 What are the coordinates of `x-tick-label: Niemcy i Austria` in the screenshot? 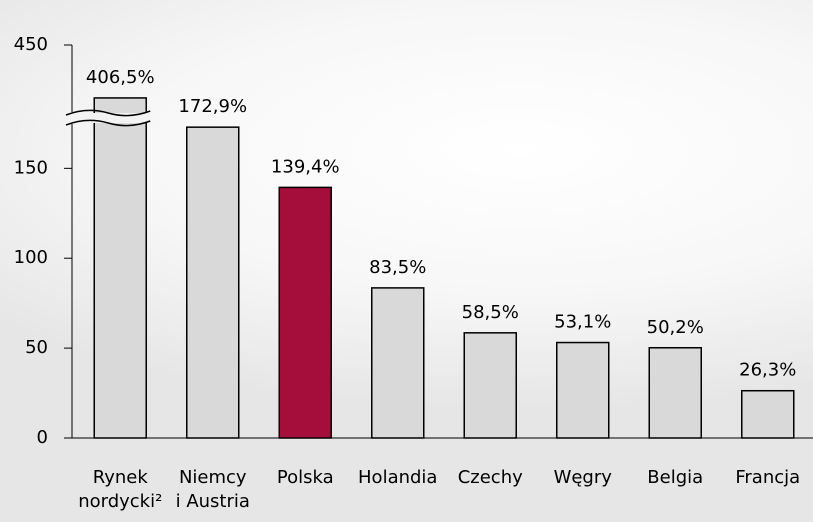 It's located at (212, 489).